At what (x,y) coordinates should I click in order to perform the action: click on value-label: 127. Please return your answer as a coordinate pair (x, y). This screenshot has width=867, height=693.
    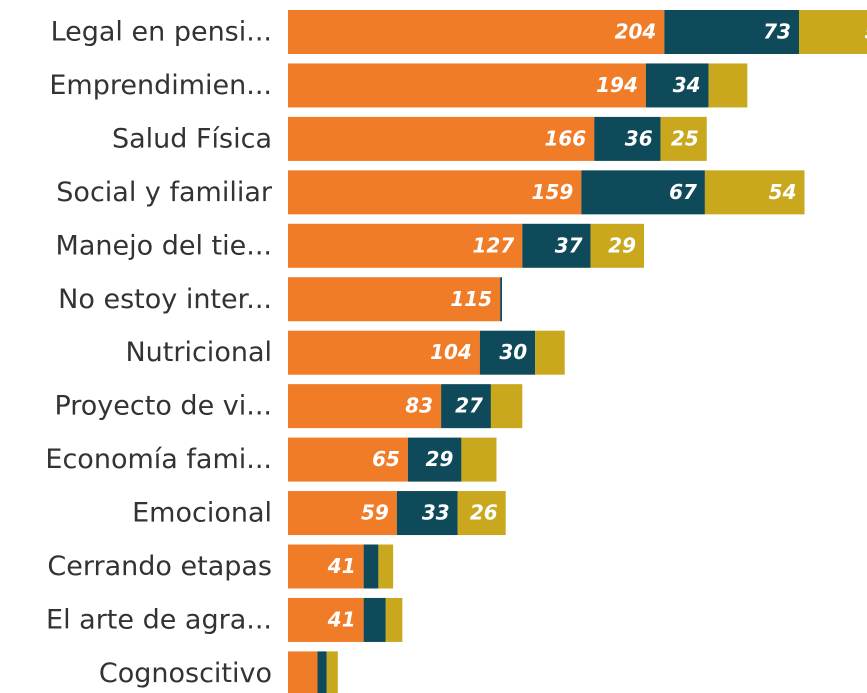
    Looking at the image, I should click on (494, 245).